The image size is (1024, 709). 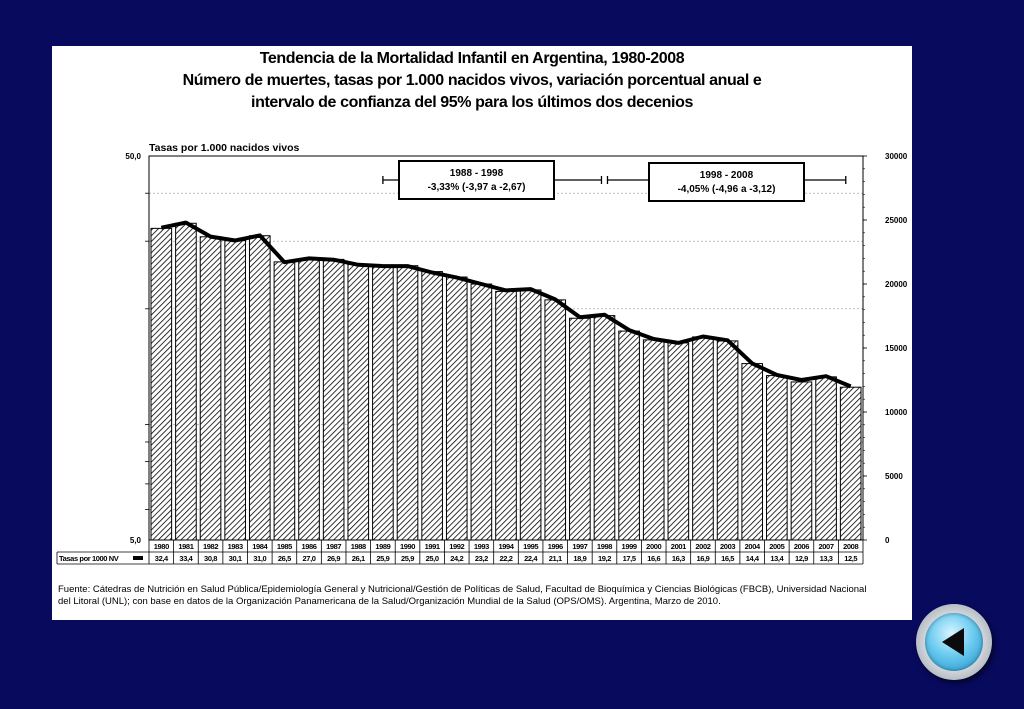 I want to click on year-label: 2006, so click(x=801, y=546).